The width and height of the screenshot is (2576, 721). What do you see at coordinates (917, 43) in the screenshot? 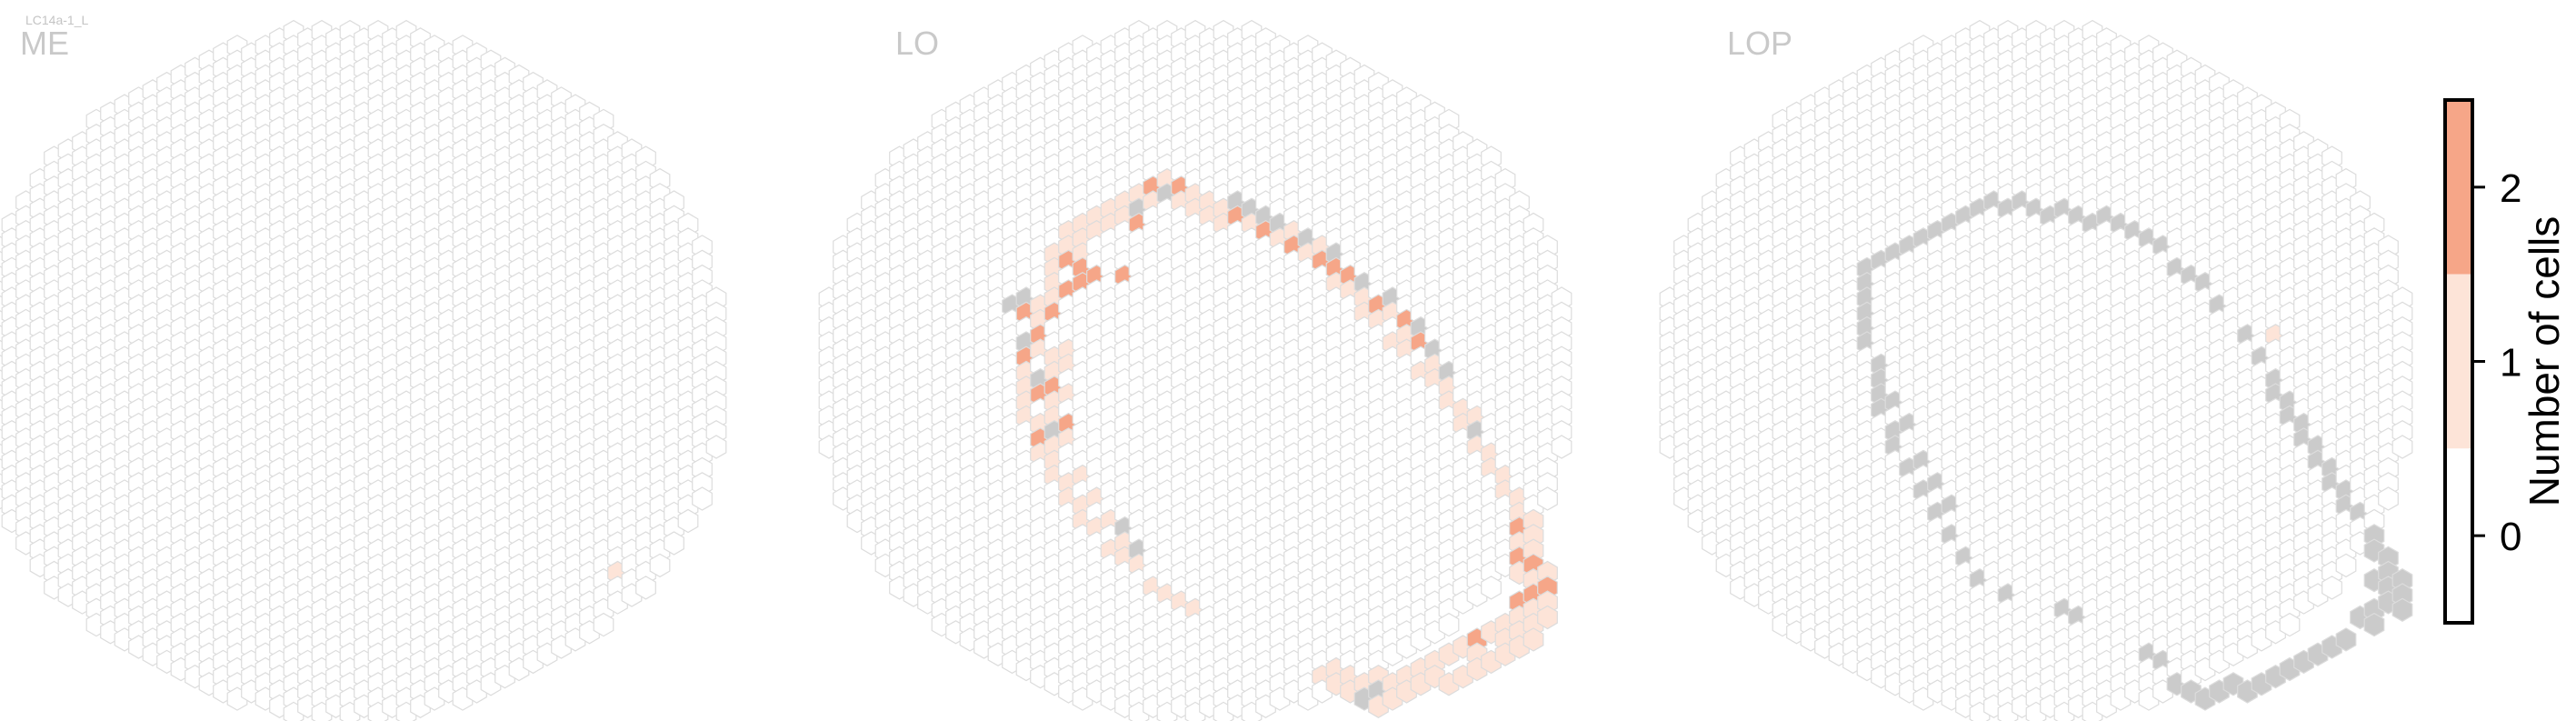
I see `panel-title-lo: LO` at bounding box center [917, 43].